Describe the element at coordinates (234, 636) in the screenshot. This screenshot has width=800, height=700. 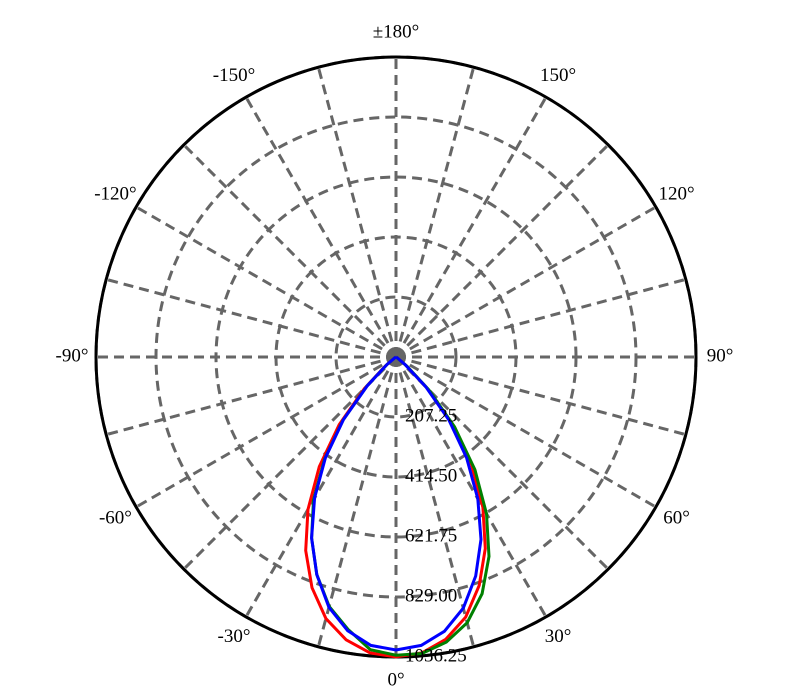
I see `angle-tick-label: -30°` at that location.